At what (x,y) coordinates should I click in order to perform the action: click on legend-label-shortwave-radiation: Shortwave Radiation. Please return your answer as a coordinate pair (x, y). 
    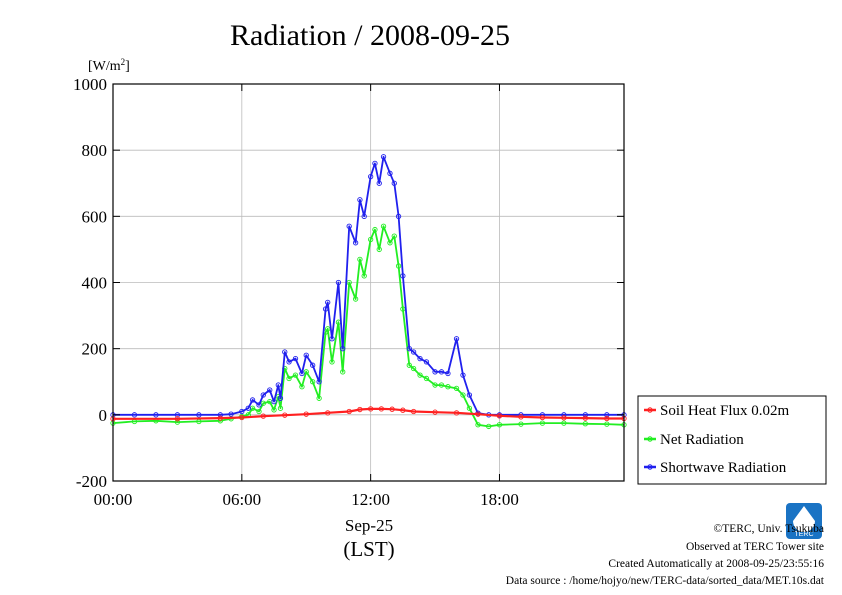
    Looking at the image, I should click on (723, 468).